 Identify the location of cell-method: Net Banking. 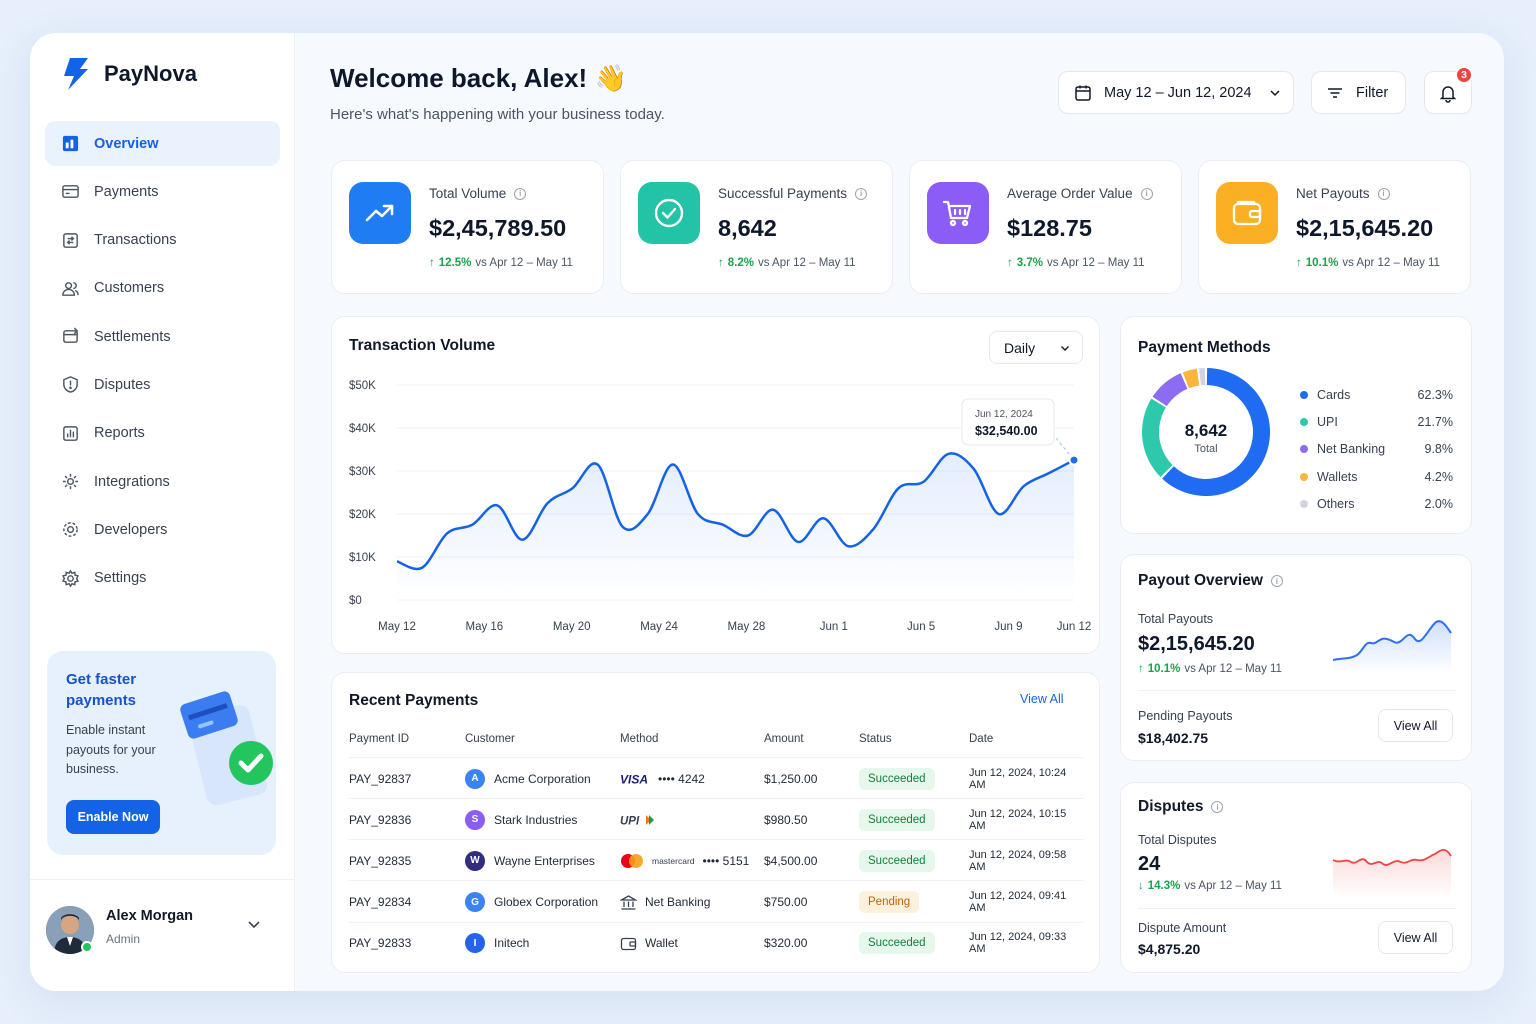
(665, 902).